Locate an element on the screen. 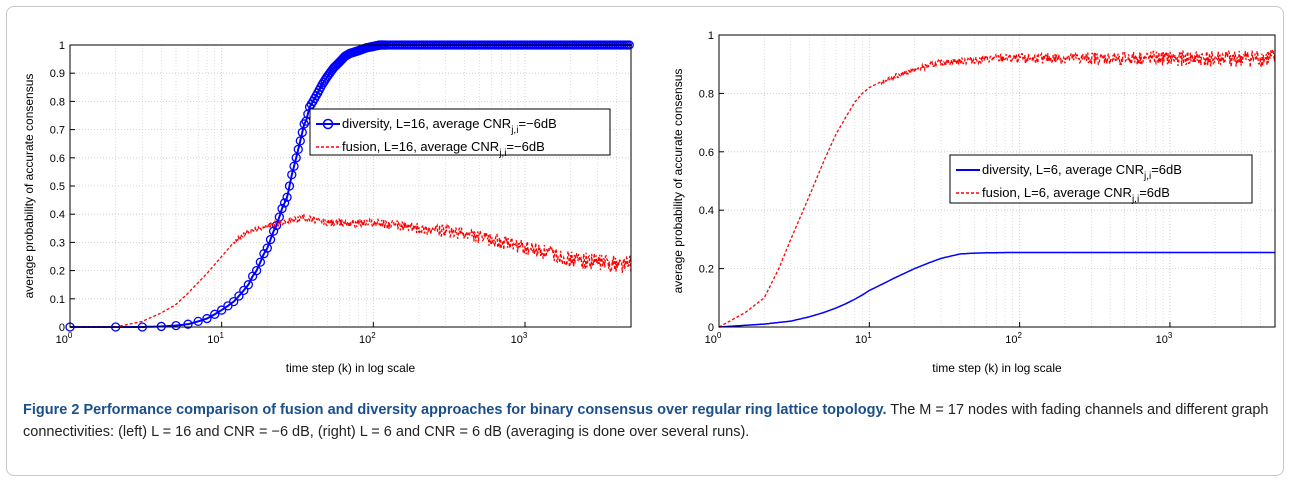 The width and height of the screenshot is (1292, 485). y-tick-label: 0.5 is located at coordinates (57, 187).